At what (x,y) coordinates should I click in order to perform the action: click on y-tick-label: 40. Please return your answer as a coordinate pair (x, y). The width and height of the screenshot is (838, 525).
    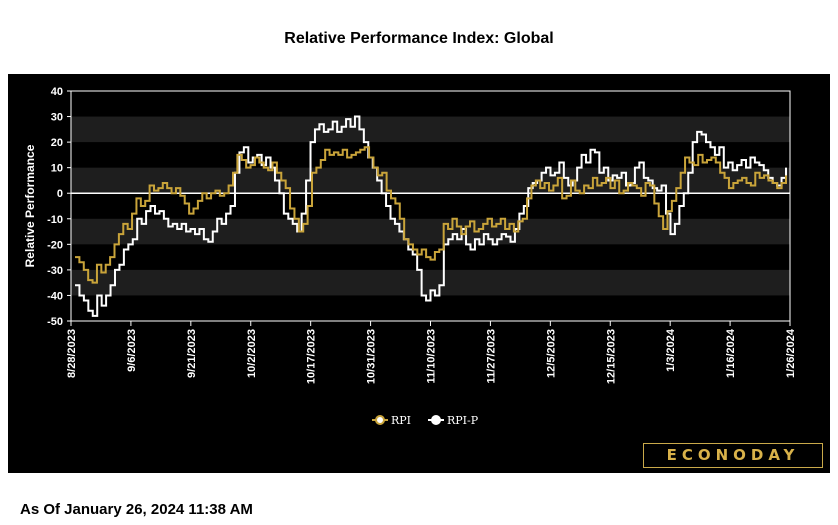
    Looking at the image, I should click on (57, 92).